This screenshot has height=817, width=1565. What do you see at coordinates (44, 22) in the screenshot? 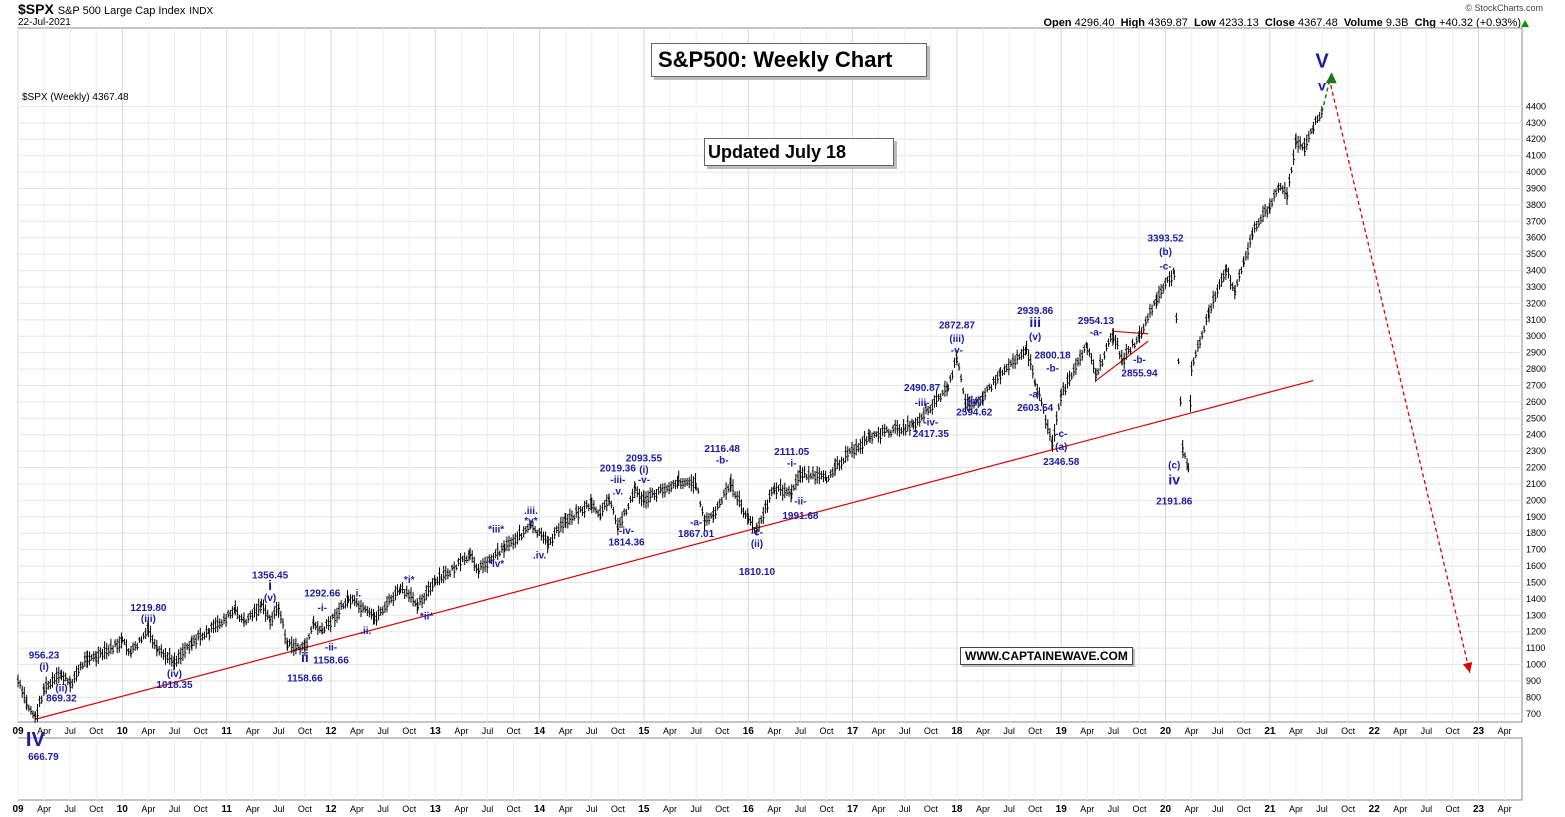
I see `date: 22-Jul-2021` at bounding box center [44, 22].